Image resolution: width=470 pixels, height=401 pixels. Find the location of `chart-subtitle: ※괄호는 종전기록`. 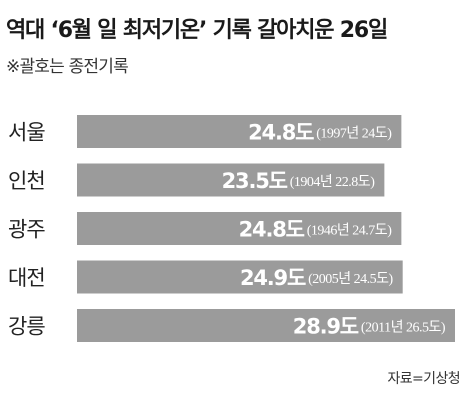

chart-subtitle: ※괄호는 종전기록 is located at coordinates (67, 67).